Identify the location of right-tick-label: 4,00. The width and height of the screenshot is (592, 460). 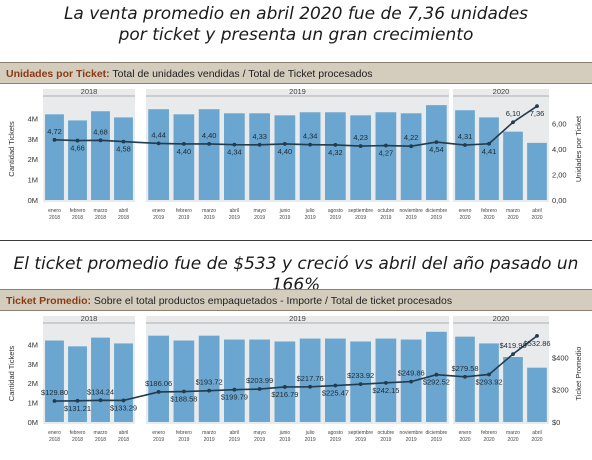
(559, 149).